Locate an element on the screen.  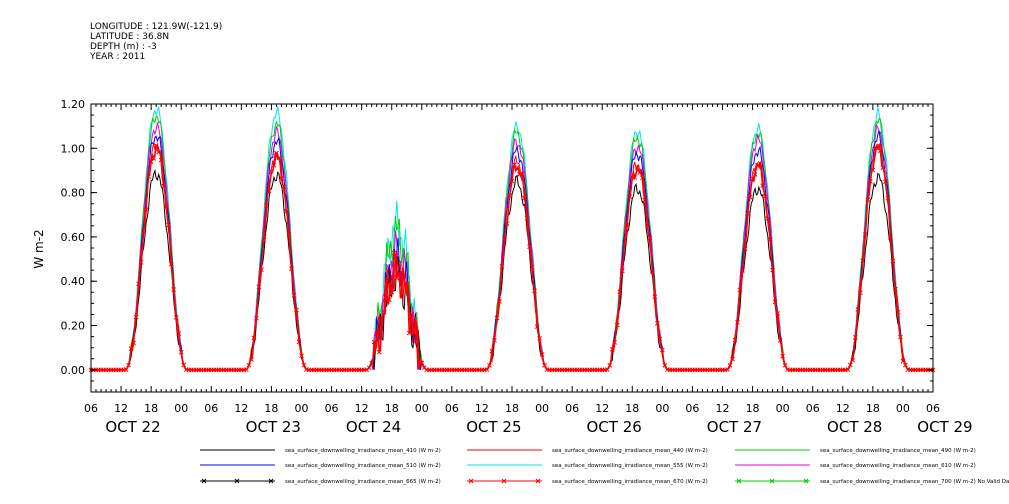
x-day-label: OCT 28 is located at coordinates (854, 427).